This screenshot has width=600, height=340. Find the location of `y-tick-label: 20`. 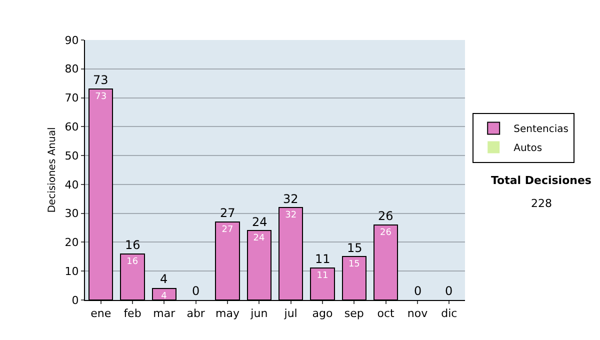

y-tick-label: 20 is located at coordinates (71, 243).